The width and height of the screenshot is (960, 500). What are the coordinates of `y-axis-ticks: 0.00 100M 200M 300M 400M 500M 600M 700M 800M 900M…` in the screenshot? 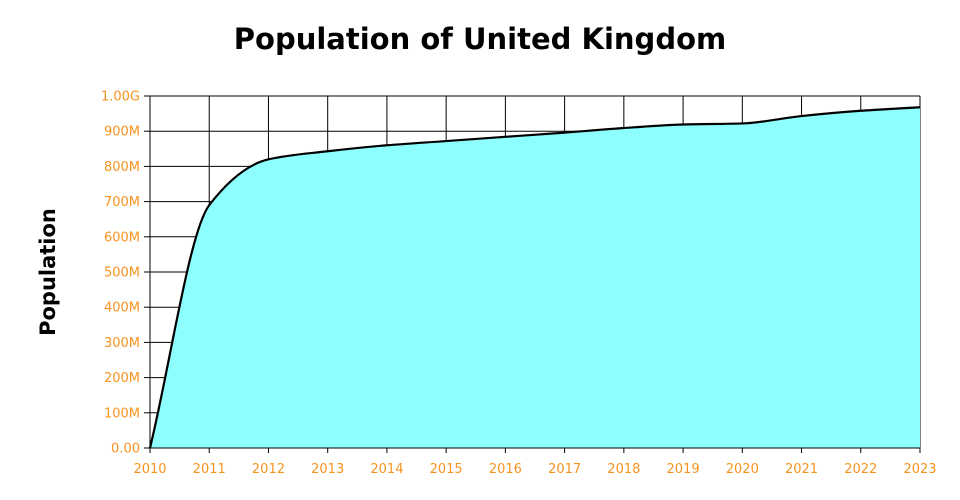 It's located at (125, 273).